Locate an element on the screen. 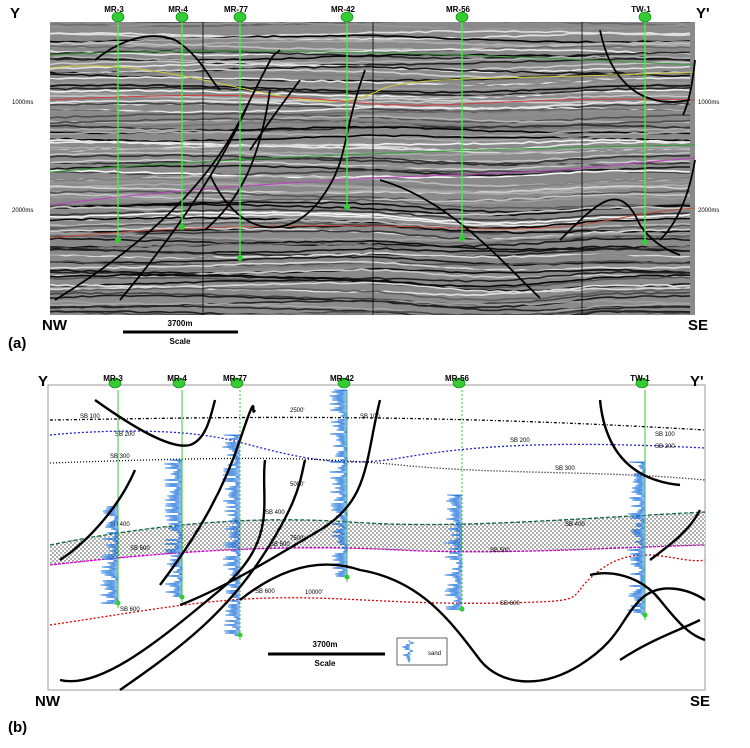 The width and height of the screenshot is (750, 748). left-end: Y is located at coordinates (15, 13).